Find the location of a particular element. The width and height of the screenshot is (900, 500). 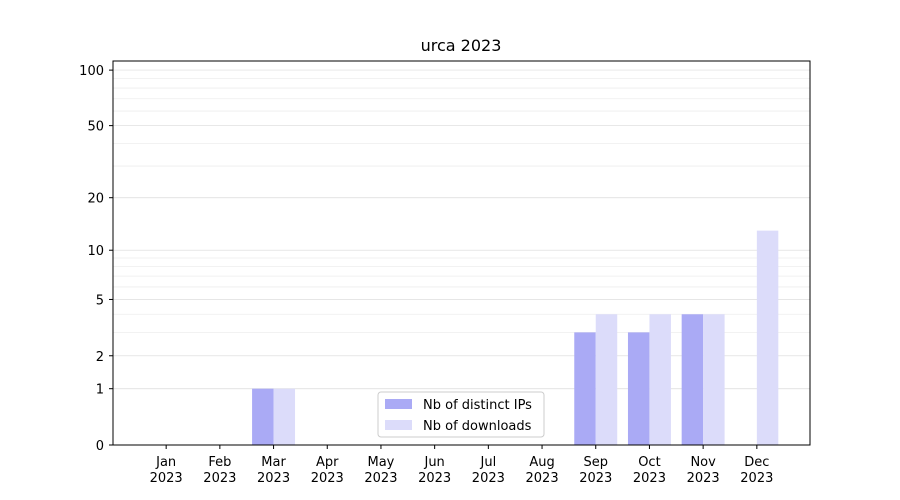

x-tick-label: Aug 2023 is located at coordinates (542, 470).